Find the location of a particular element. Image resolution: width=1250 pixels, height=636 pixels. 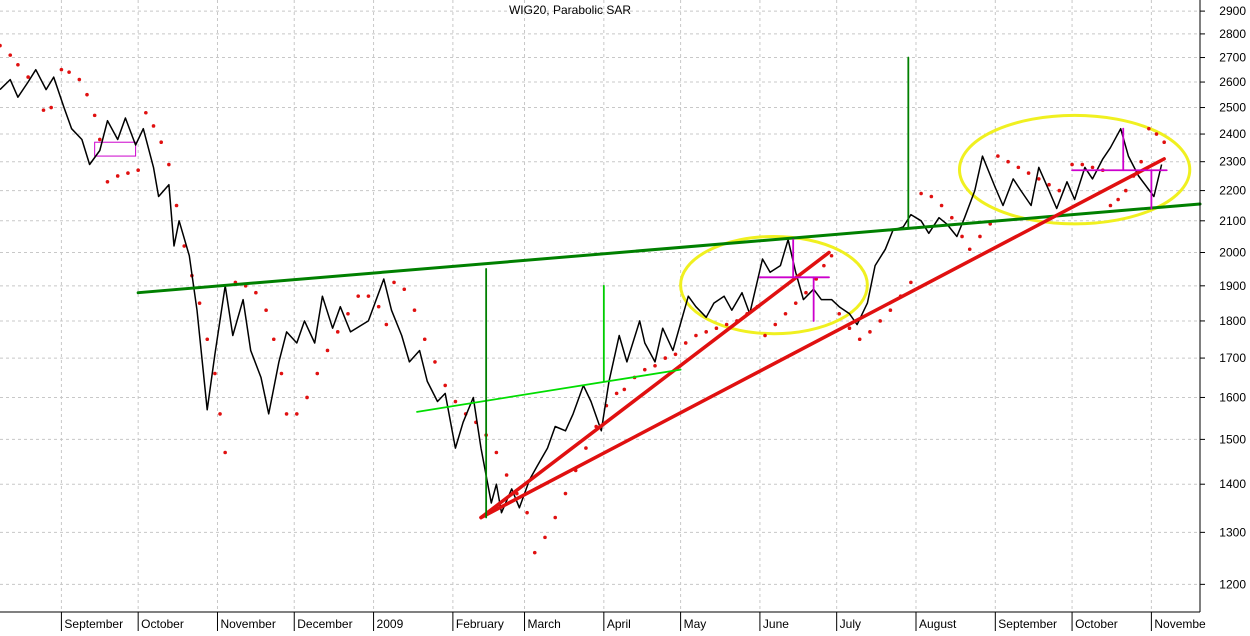

y-tick-label: 1300 is located at coordinates (1232, 532).